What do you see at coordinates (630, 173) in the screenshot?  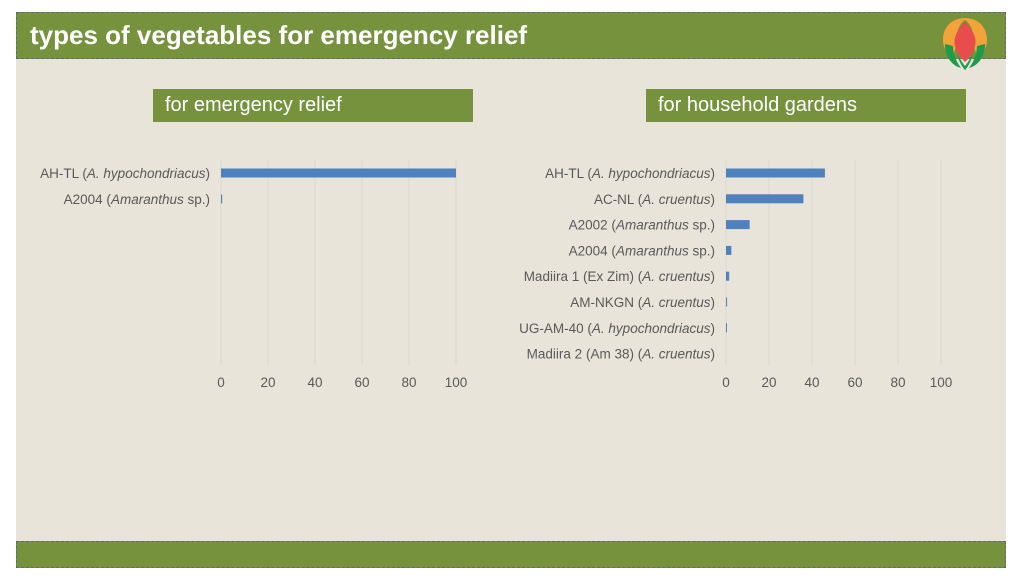 I see `household-category-label: AH-TL (A. hypochondriacus)` at bounding box center [630, 173].